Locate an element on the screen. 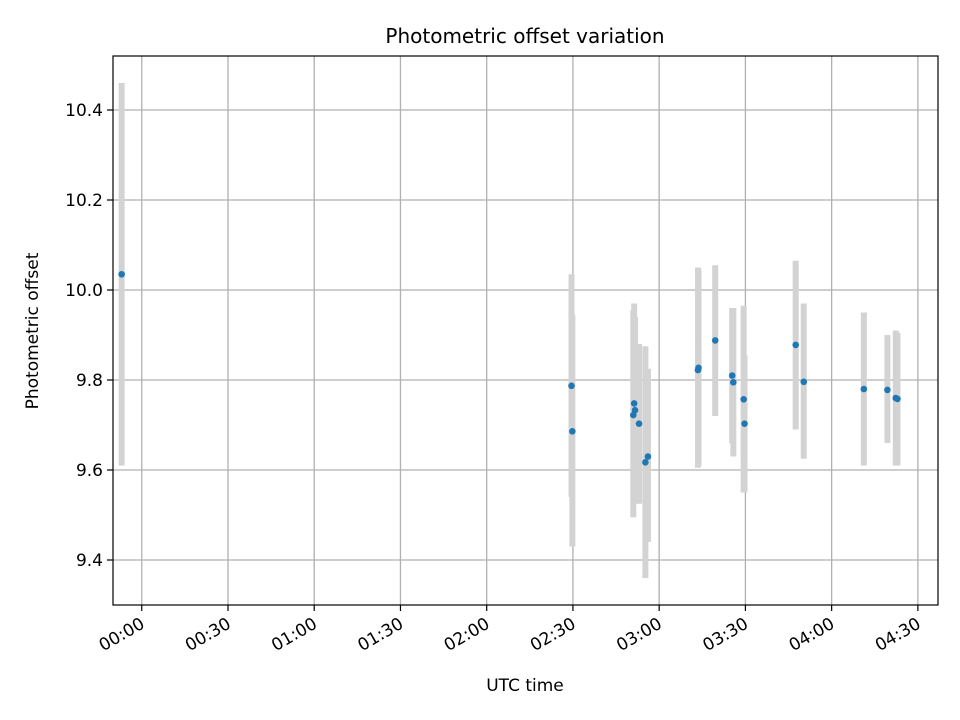  y-tick-label: 10.2 is located at coordinates (84, 201).